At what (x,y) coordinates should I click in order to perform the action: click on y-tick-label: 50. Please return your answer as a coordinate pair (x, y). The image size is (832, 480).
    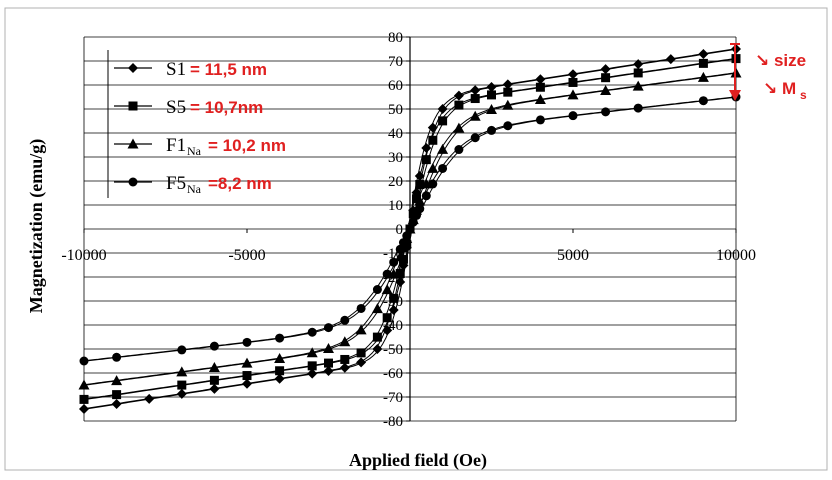
    Looking at the image, I should click on (395, 110).